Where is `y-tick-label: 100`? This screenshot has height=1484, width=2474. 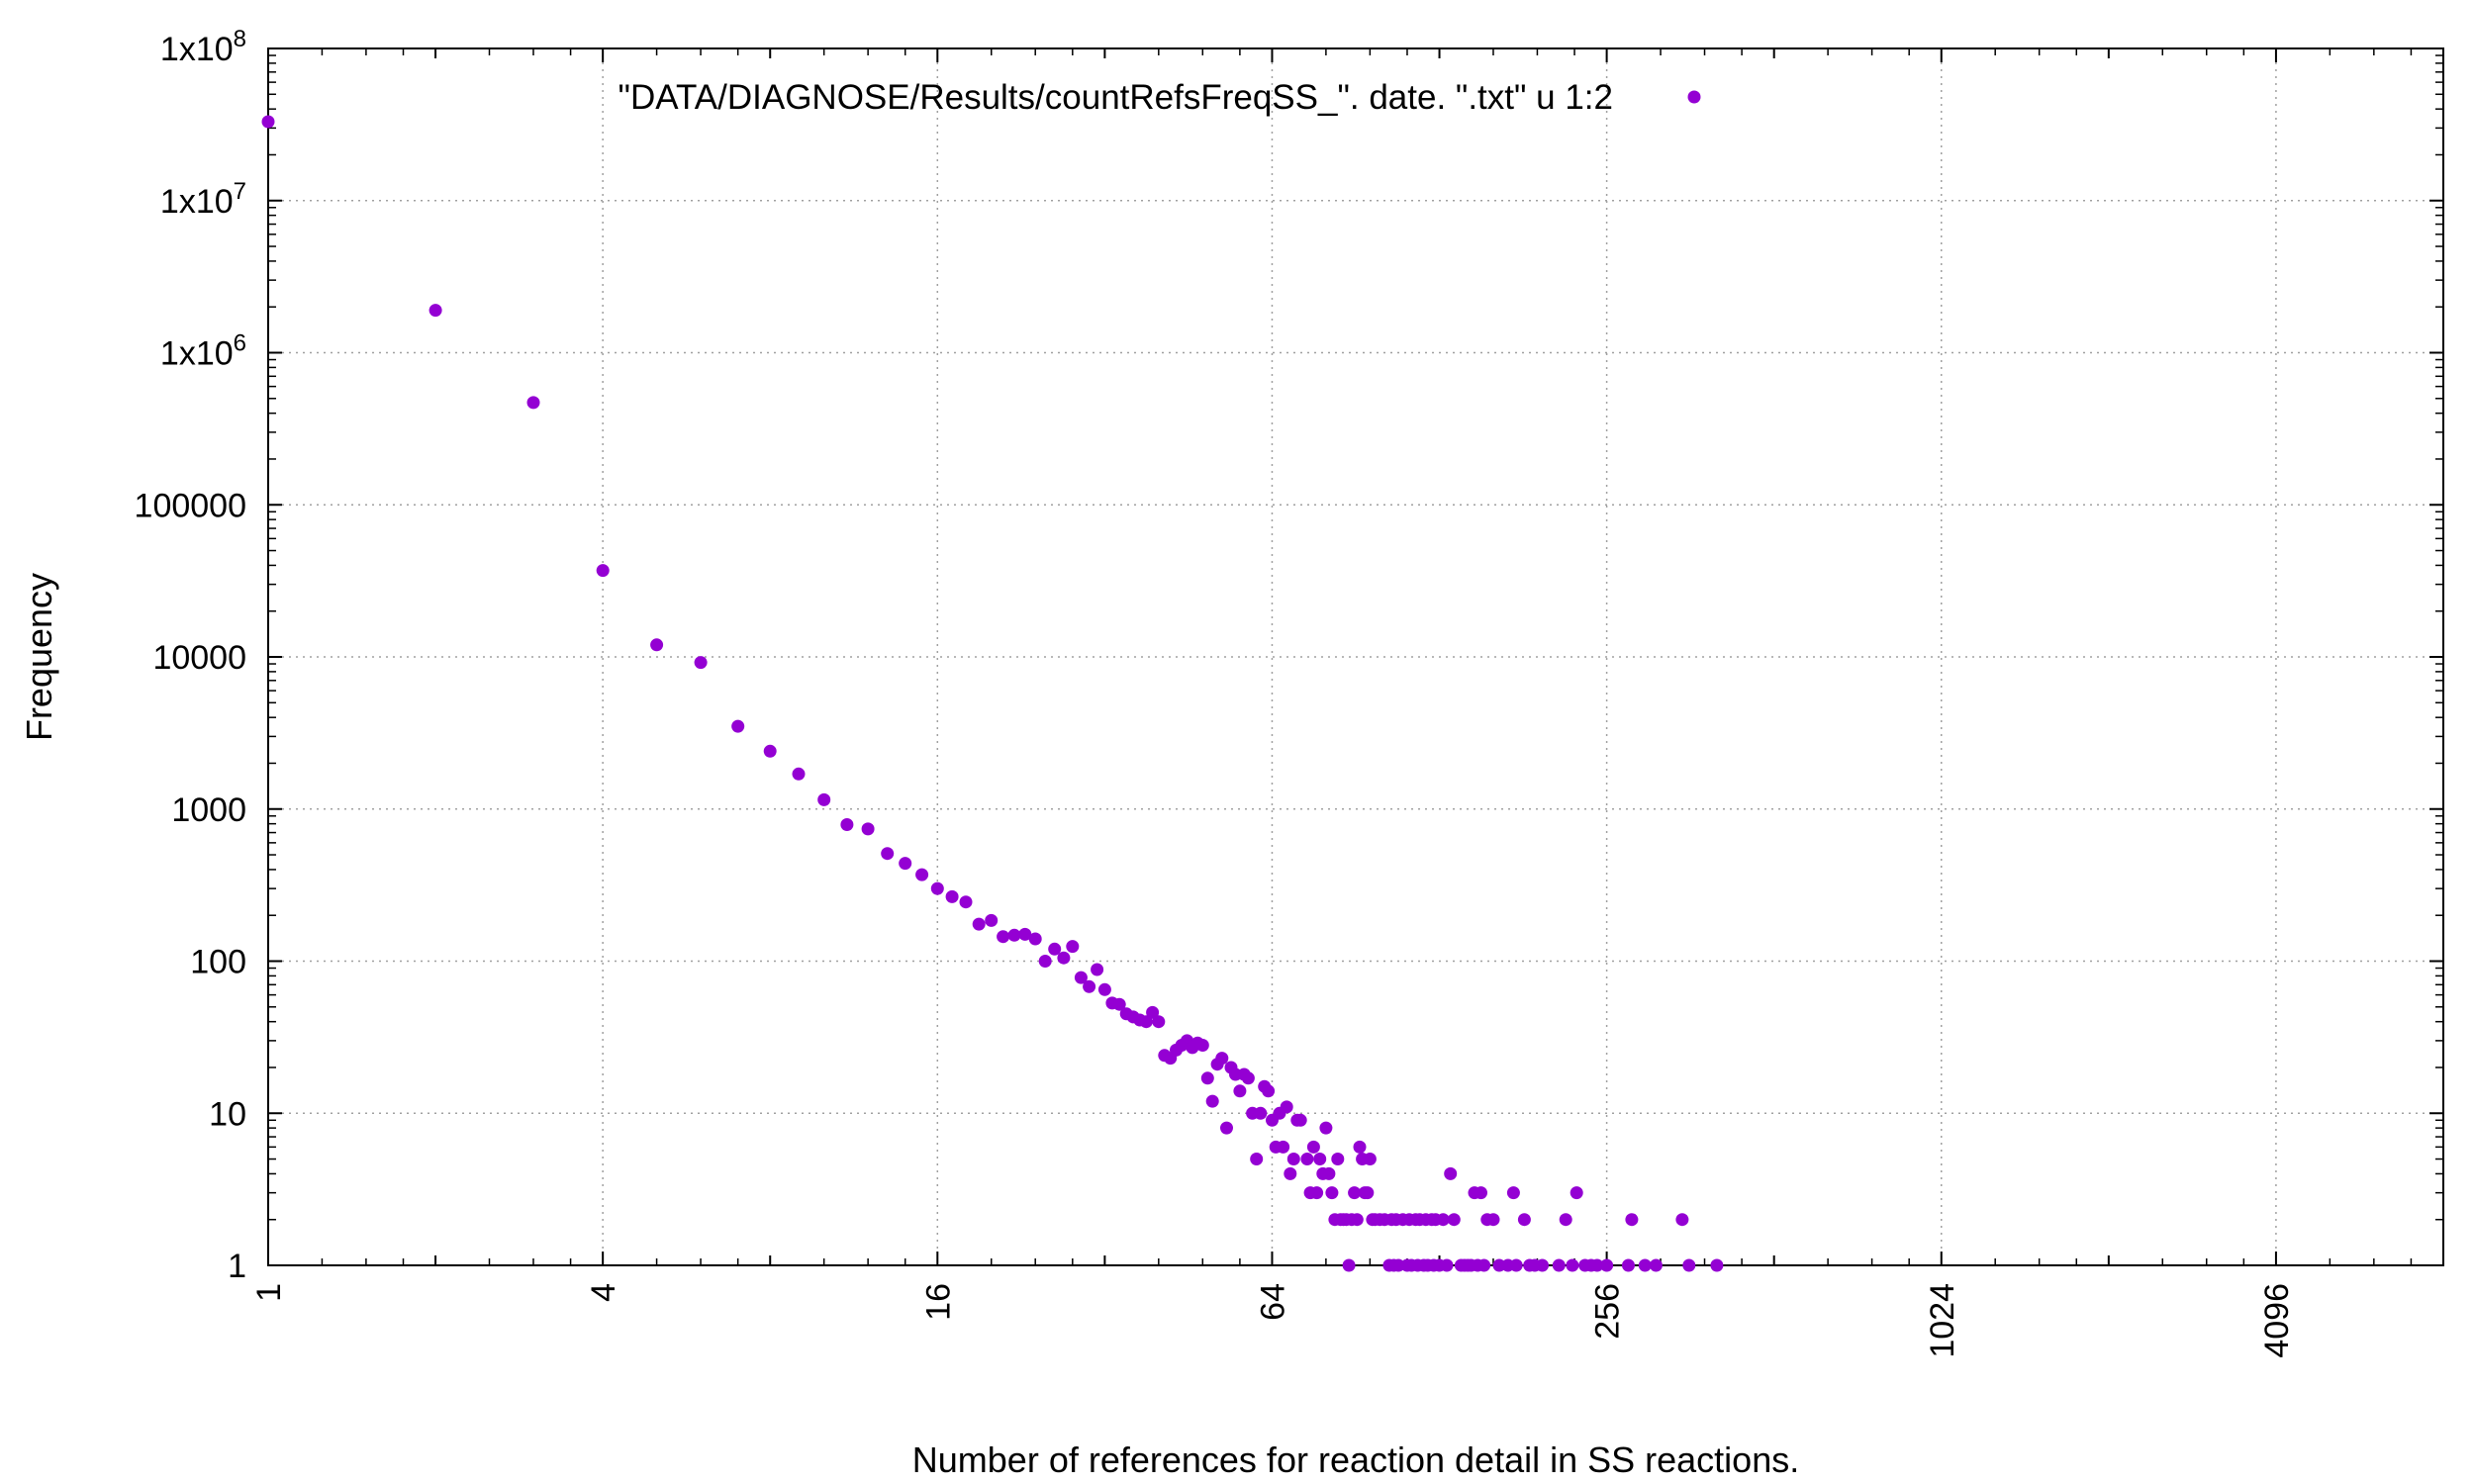
y-tick-label: 100 is located at coordinates (218, 962).